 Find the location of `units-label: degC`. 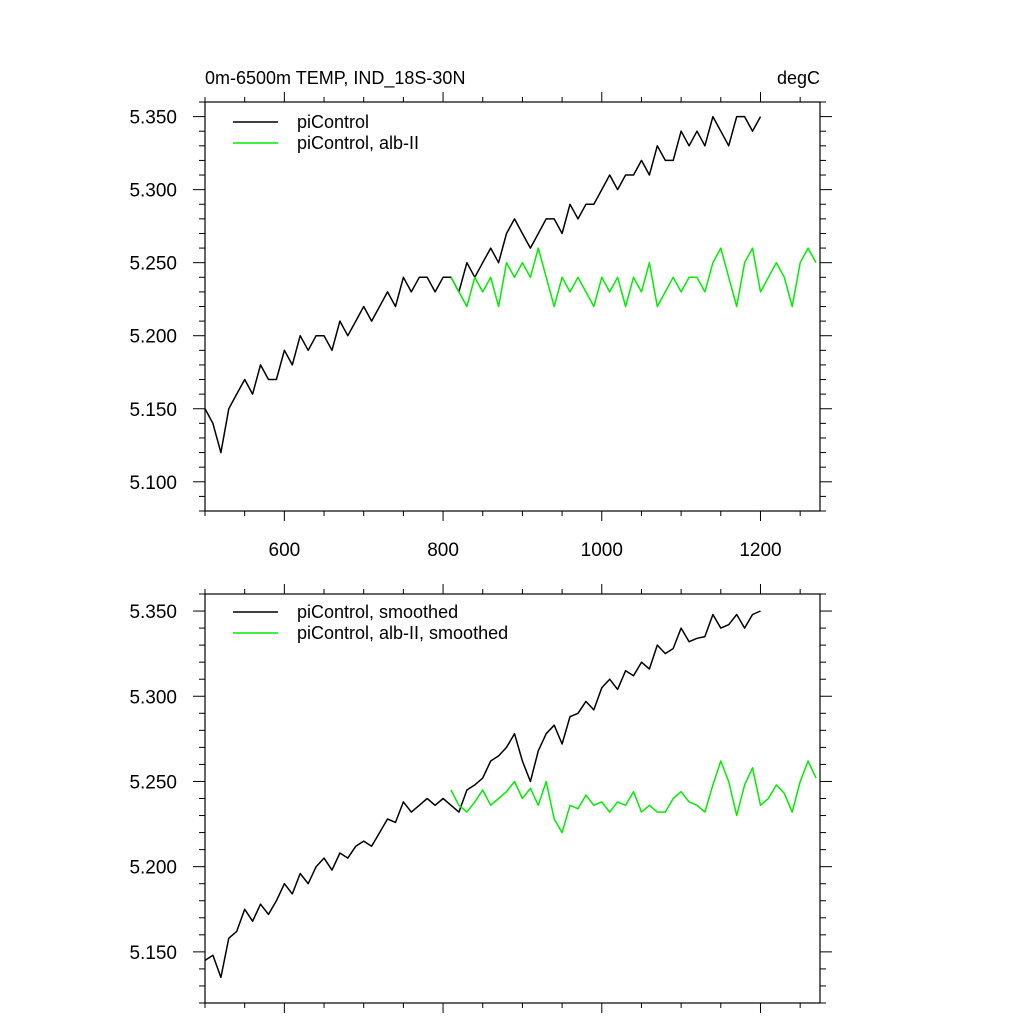

units-label: degC is located at coordinates (798, 78).